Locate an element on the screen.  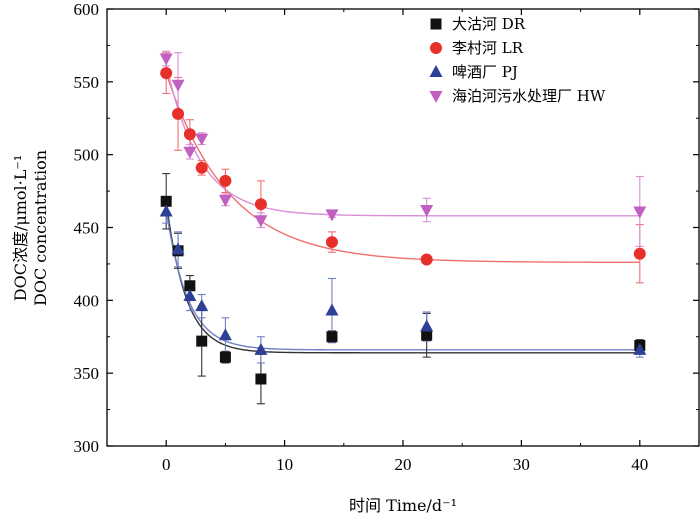
x-tick-label: 40 is located at coordinates (639, 464).